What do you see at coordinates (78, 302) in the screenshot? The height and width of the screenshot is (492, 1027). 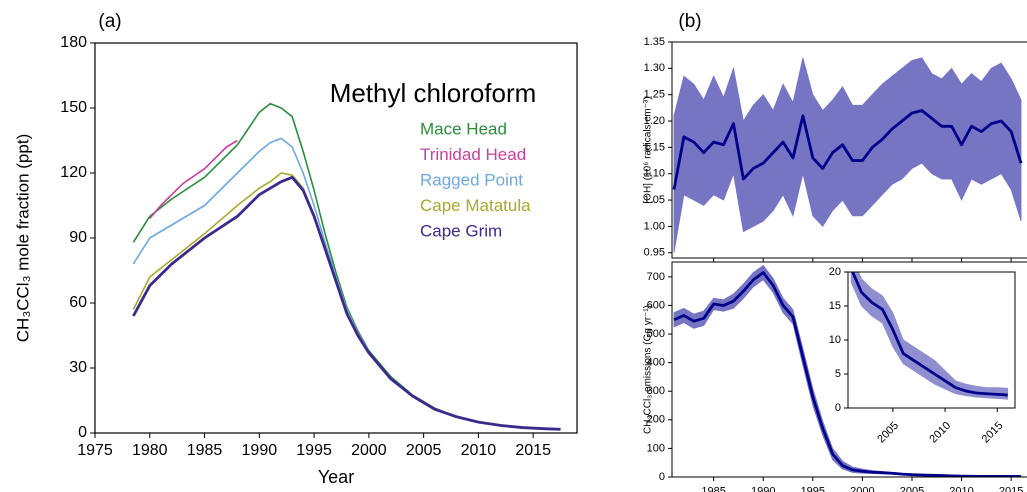 I see `y-tick-label: 60` at bounding box center [78, 302].